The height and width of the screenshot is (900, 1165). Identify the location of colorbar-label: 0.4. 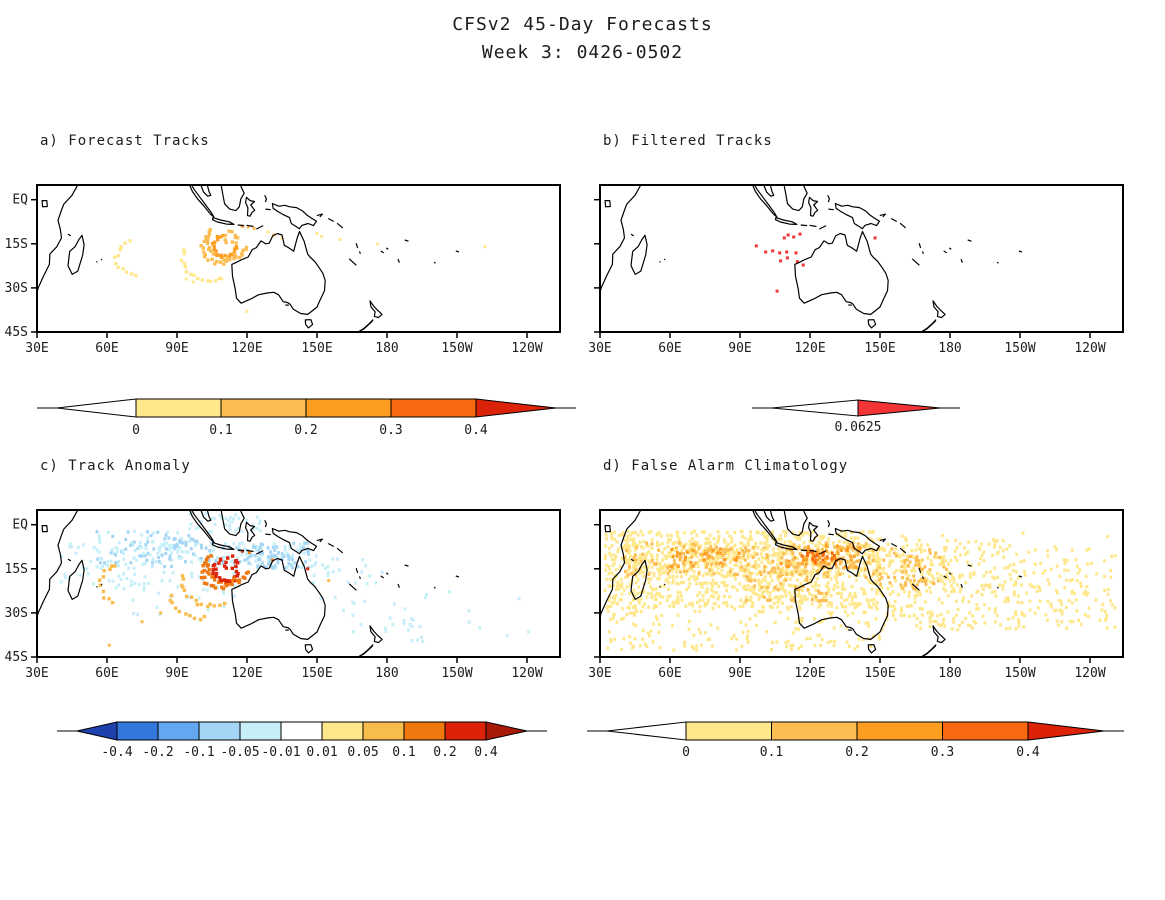
(486, 752).